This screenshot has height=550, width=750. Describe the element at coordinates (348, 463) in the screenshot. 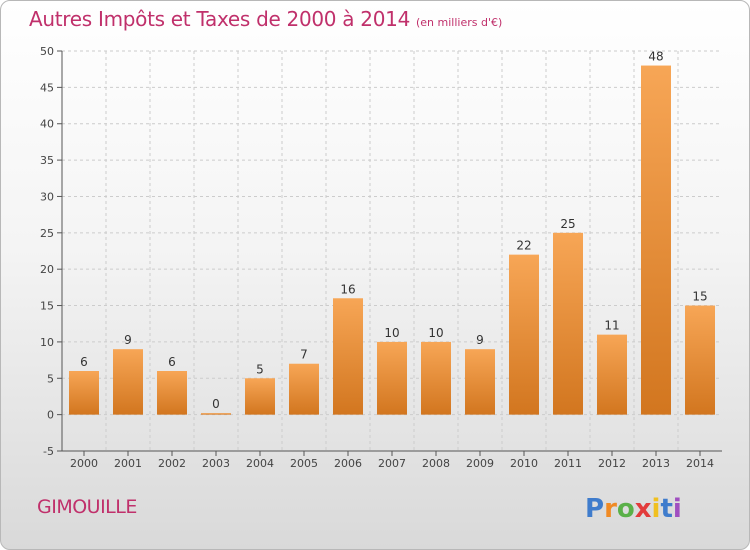

I see `x-tick-label: 2006` at that location.